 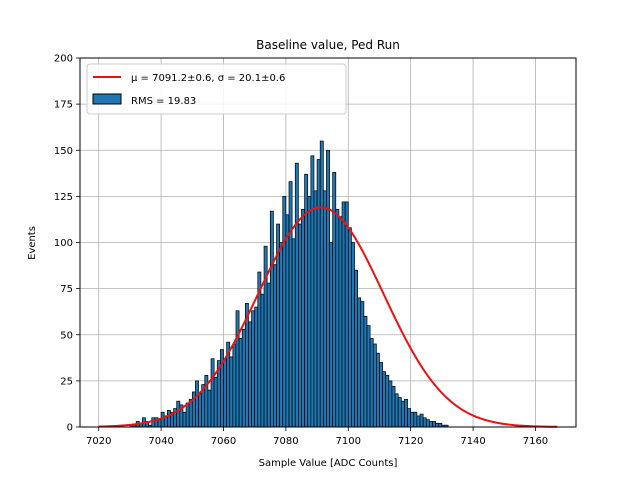 What do you see at coordinates (66, 335) in the screenshot?
I see `y-tick-label: 50` at bounding box center [66, 335].